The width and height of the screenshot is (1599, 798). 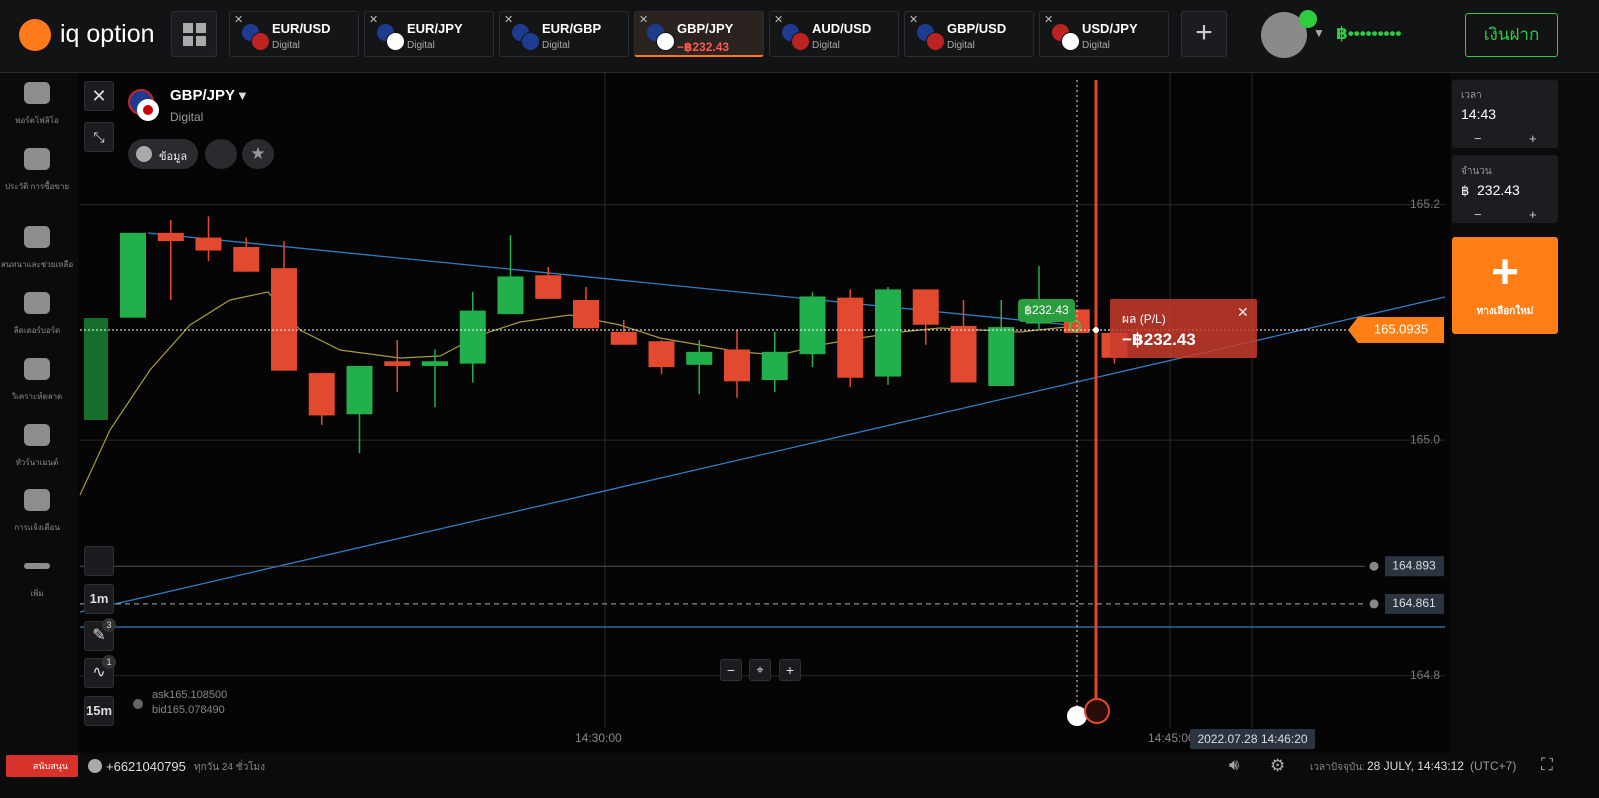 What do you see at coordinates (1498, 190) in the screenshot?
I see `amount-value: 232.43` at bounding box center [1498, 190].